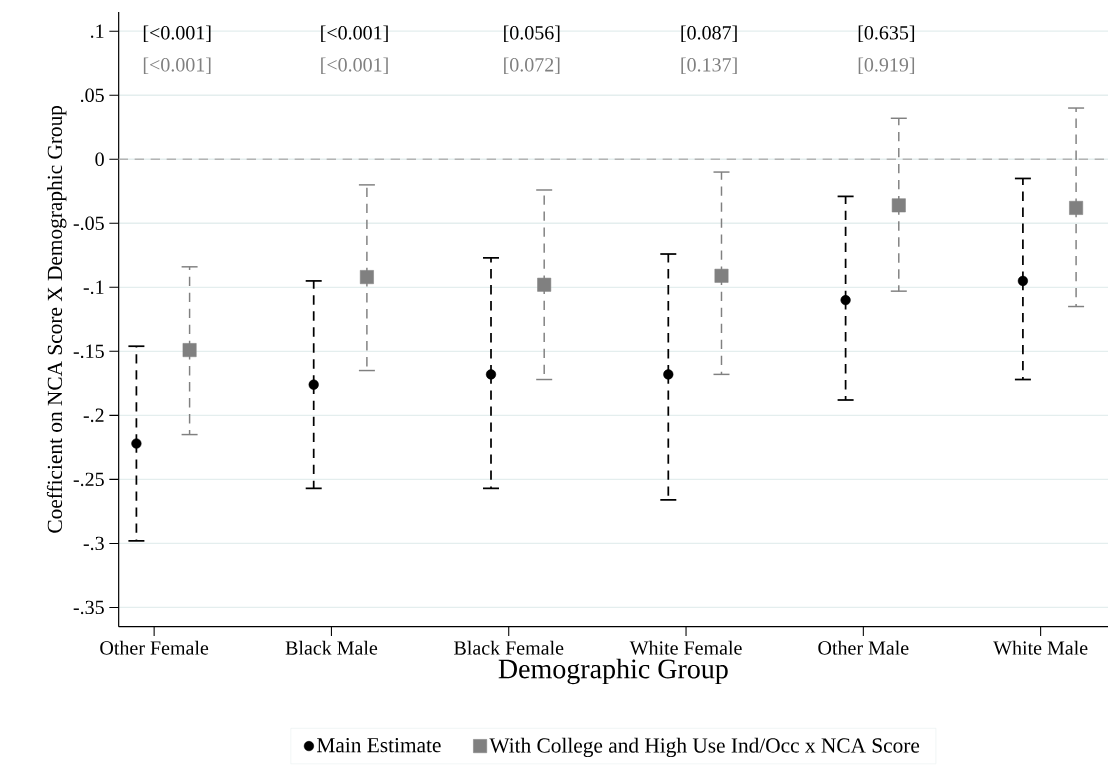 Image resolution: width=1112 pixels, height=776 pixels. Describe the element at coordinates (379, 745) in the screenshot. I see `legend-label: Main Estimate` at that location.